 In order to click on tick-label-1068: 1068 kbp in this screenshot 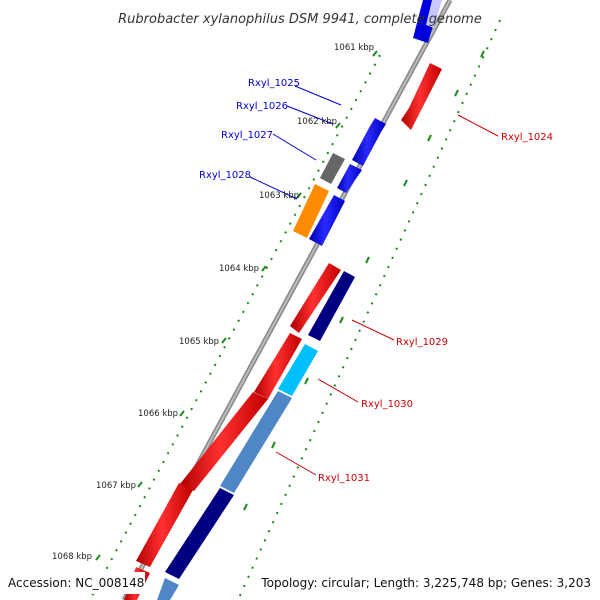, I will do `click(72, 557)`.